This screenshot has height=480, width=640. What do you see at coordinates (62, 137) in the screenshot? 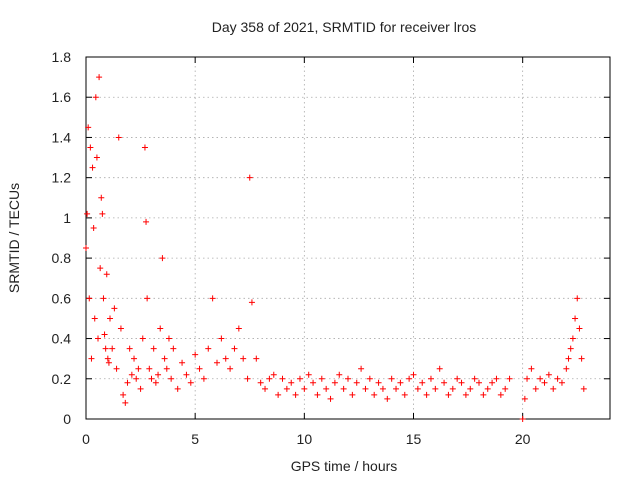
I see `y-tick-label: 1.4` at bounding box center [62, 137].